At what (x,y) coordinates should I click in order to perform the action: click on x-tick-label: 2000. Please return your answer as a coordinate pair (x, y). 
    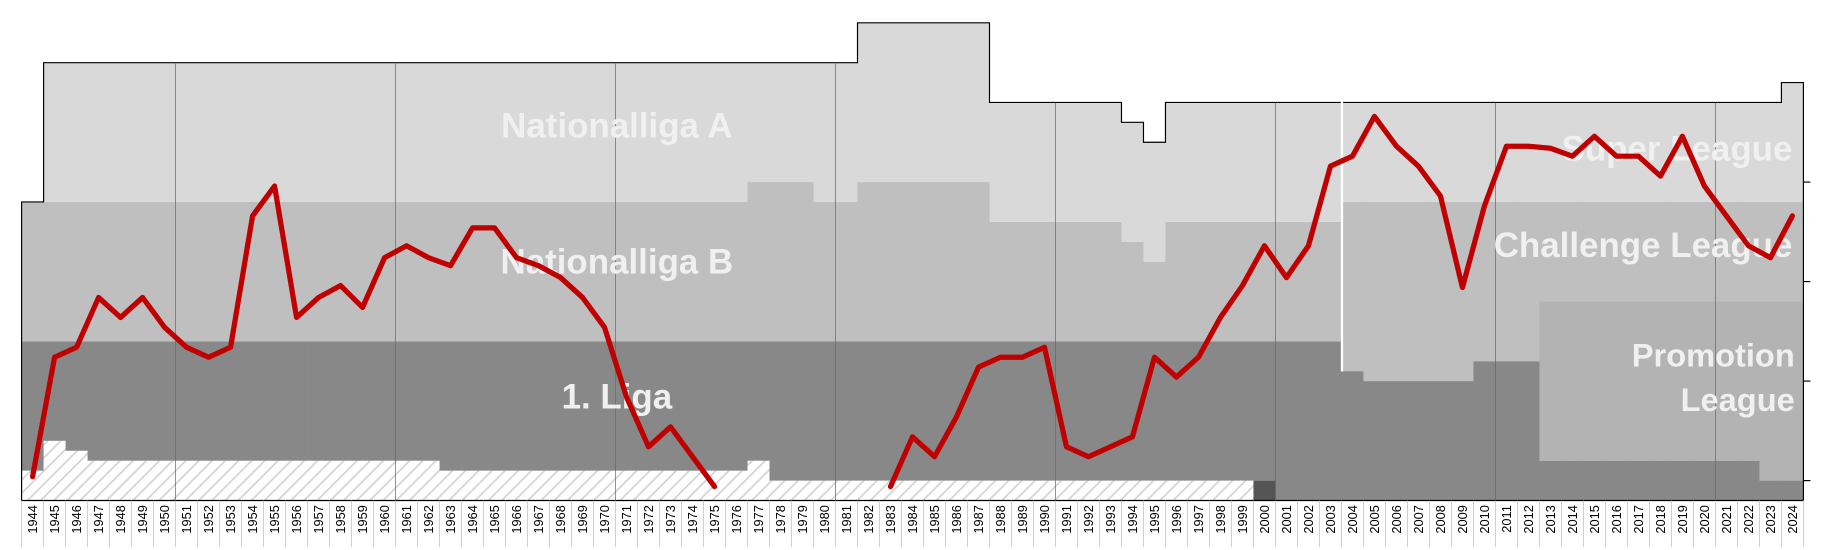
    Looking at the image, I should click on (1264, 519).